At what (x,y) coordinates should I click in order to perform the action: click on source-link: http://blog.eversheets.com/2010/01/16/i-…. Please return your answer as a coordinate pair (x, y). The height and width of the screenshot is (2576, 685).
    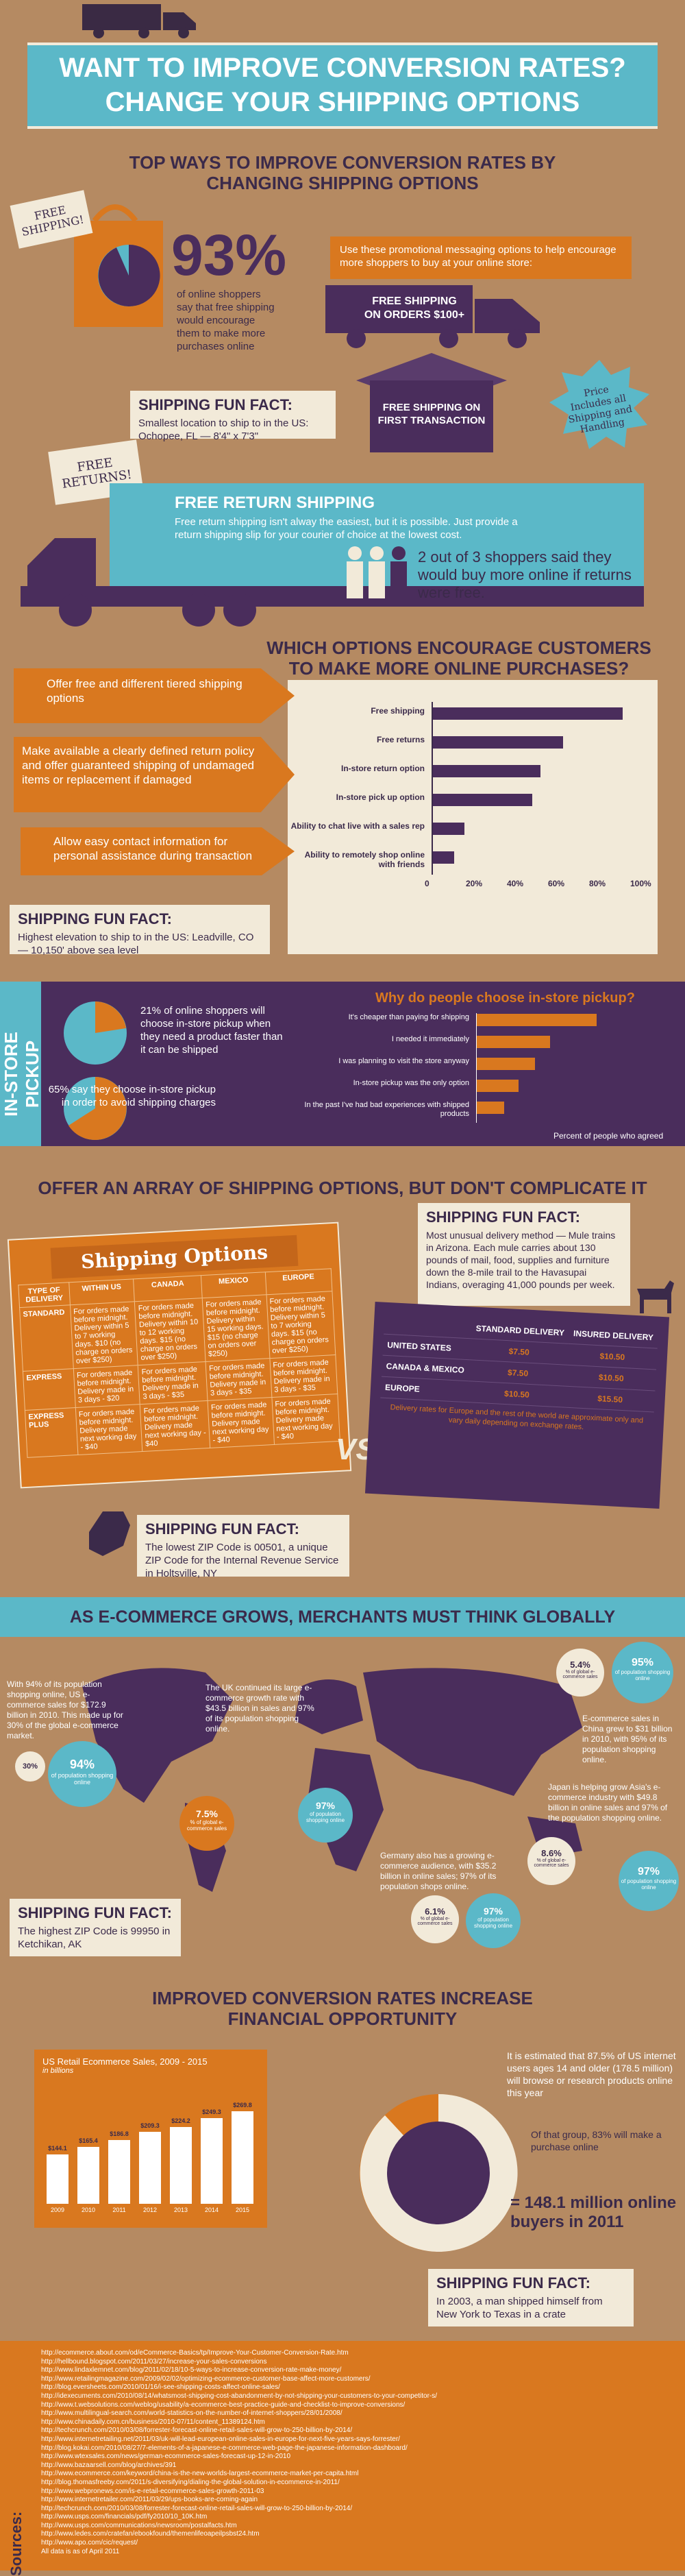
    Looking at the image, I should click on (160, 2387).